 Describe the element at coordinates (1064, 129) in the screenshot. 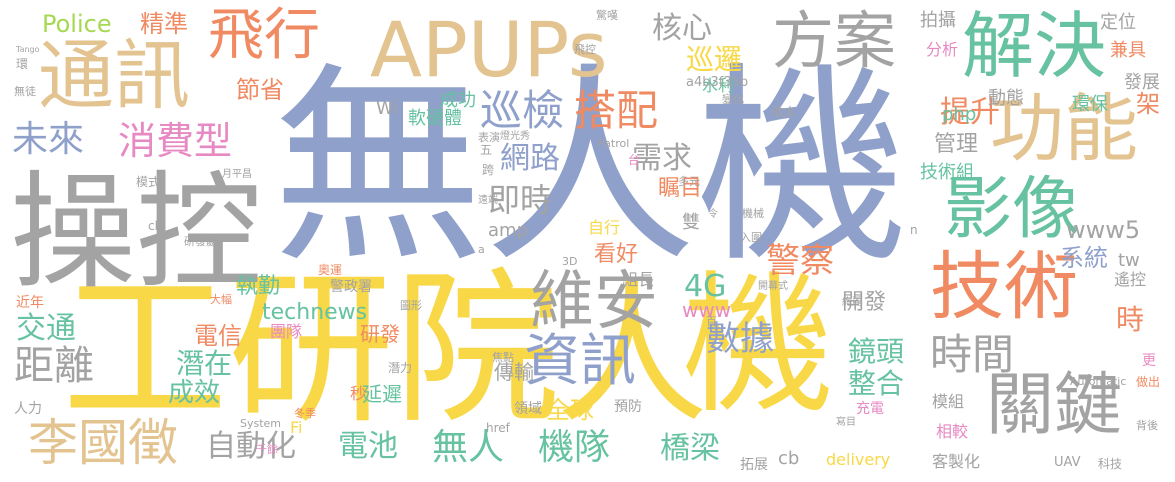

I see `word-gongneng: 功能` at that location.